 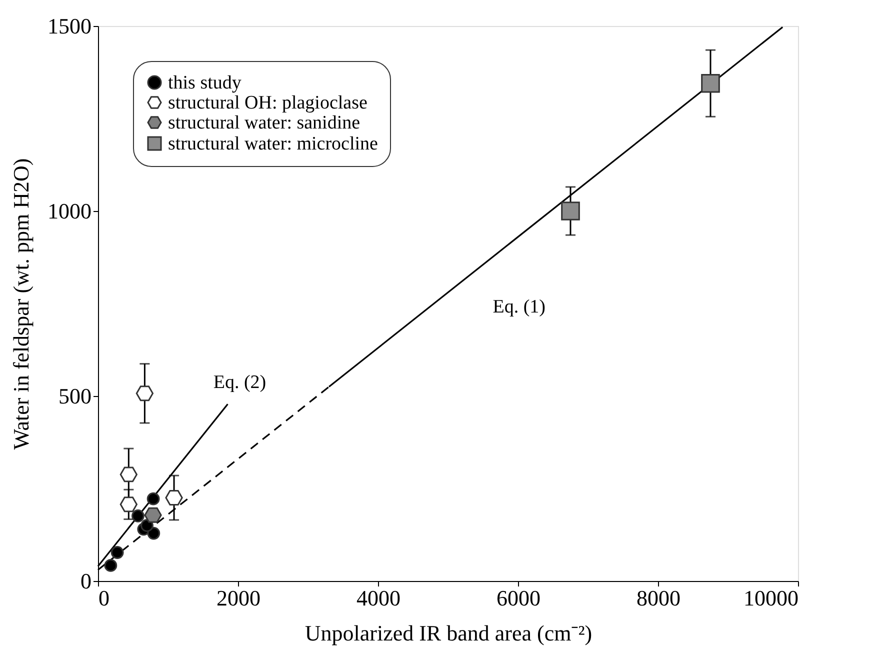 I want to click on x-tick-label: 4000, so click(x=378, y=598).